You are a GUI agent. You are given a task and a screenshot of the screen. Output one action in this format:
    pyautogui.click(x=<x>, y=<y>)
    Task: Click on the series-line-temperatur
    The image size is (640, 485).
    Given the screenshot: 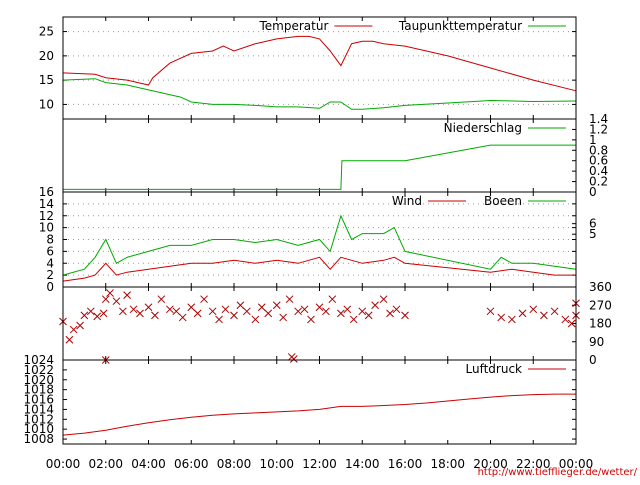 What is the action you would take?
    pyautogui.click(x=319, y=63)
    